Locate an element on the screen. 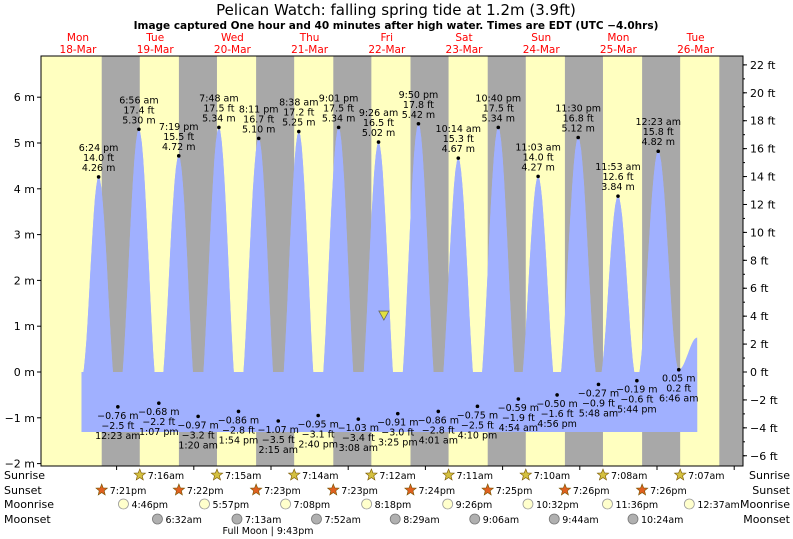 Image resolution: width=793 pixels, height=539 pixels. high-tide-time: 9:26 am is located at coordinates (378, 113).